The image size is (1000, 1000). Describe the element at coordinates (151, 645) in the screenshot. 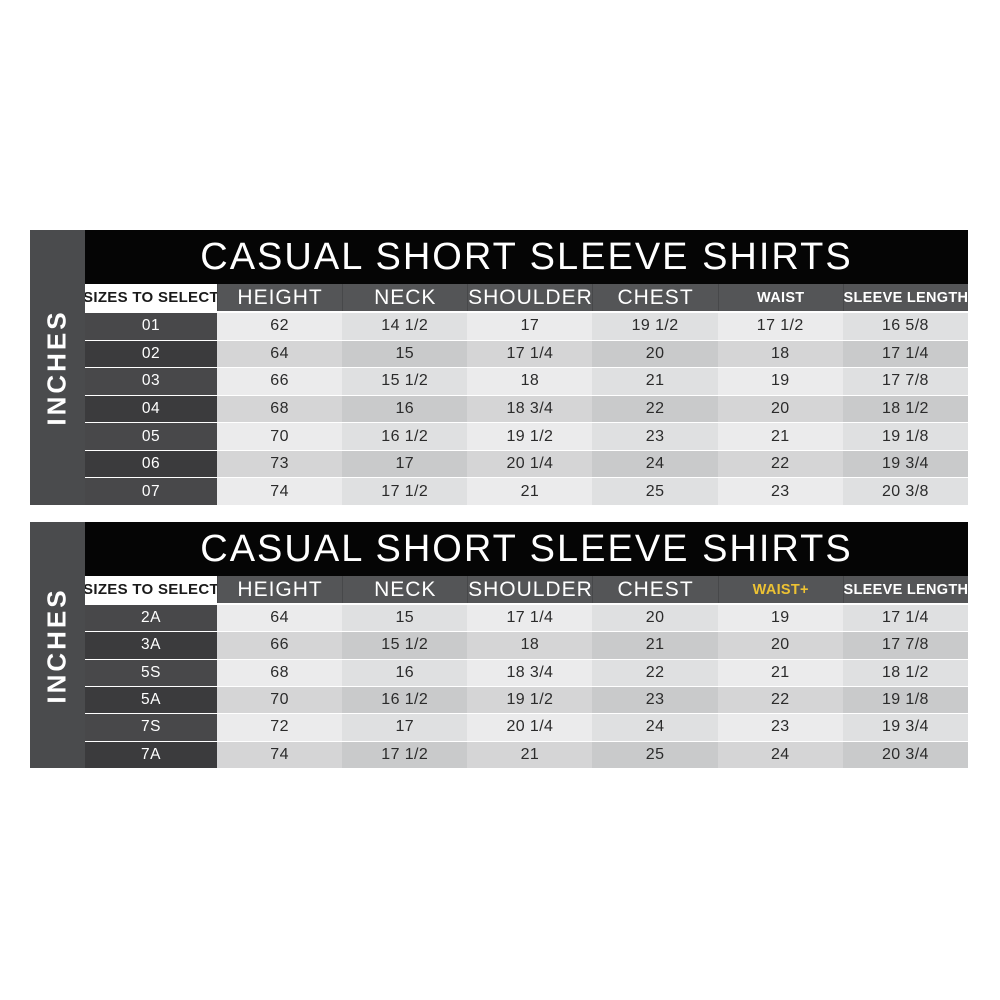

I see `size-cell: 3A` at that location.